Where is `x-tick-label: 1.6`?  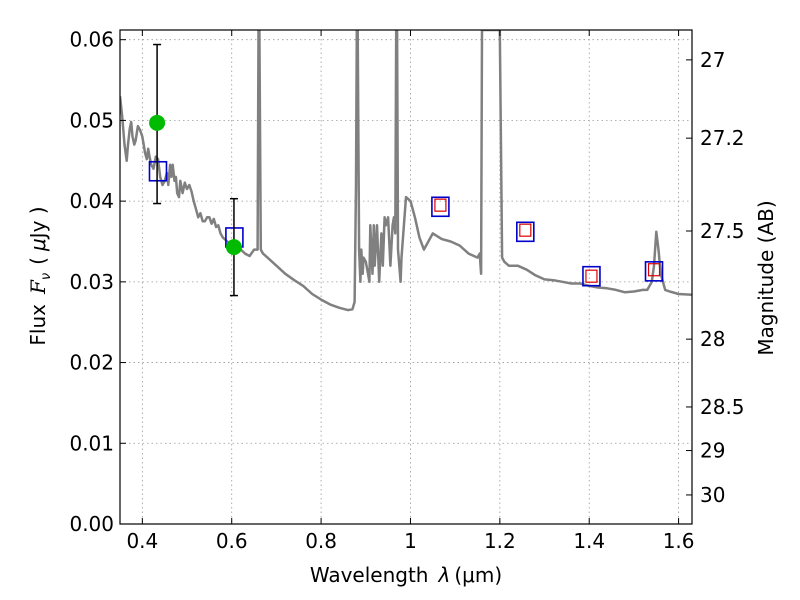
x-tick-label: 1.6 is located at coordinates (679, 541).